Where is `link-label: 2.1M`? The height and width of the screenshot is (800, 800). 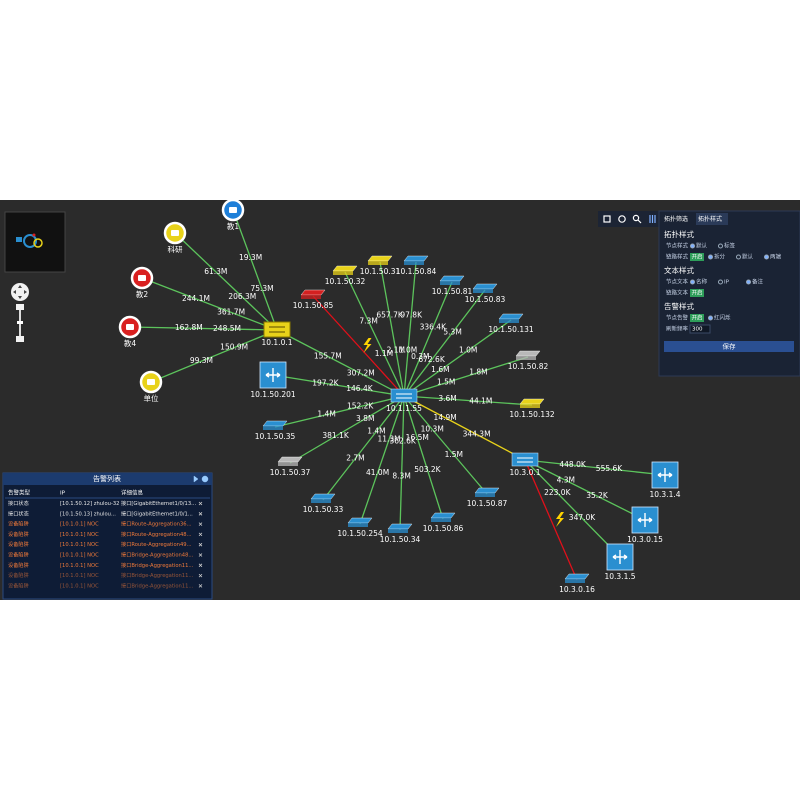
link-label: 2.1M is located at coordinates (396, 349).